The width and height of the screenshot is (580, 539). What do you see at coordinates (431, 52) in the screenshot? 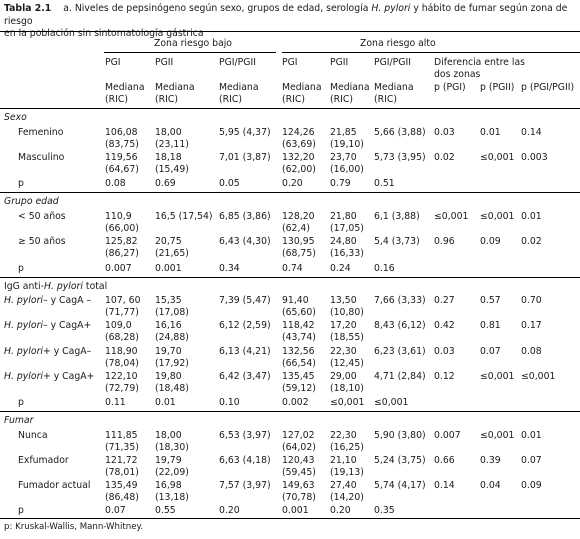
I see `zone-high-rule` at bounding box center [431, 52].